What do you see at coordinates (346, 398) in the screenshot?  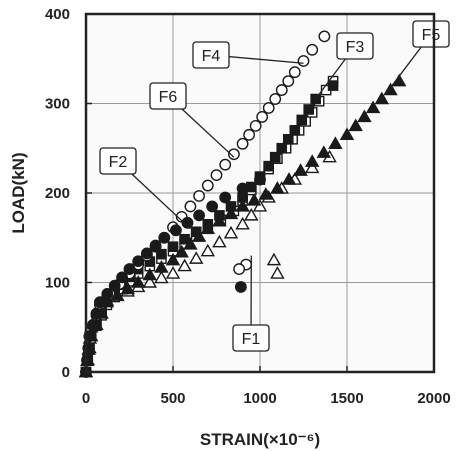 I see `x-tick-label: 1500` at bounding box center [346, 398].